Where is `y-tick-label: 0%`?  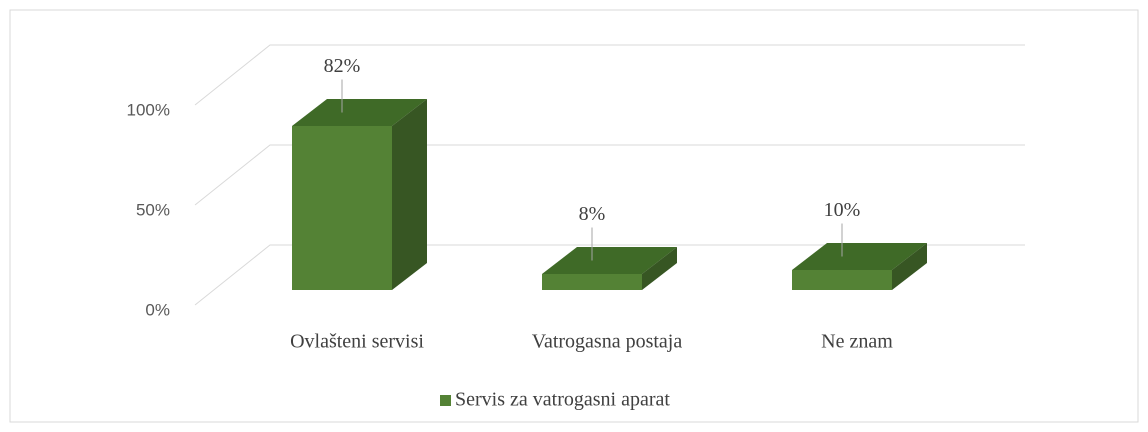 y-tick-label: 0% is located at coordinates (157, 309).